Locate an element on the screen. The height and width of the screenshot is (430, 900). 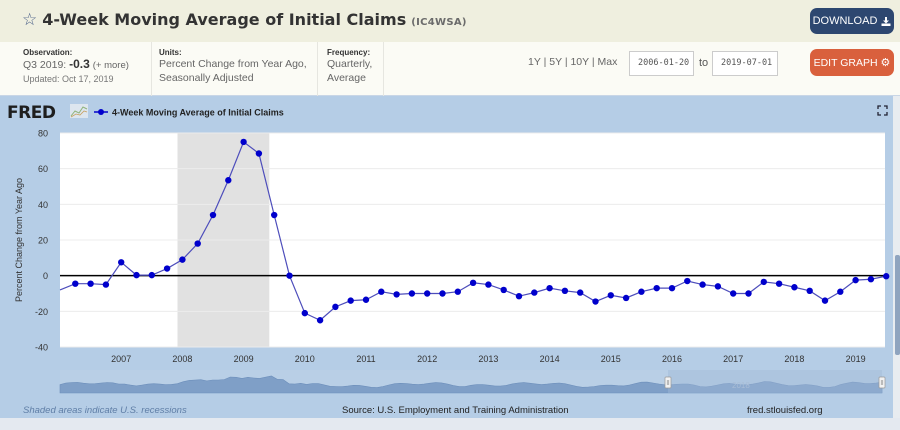
x-tick-label: 2016 is located at coordinates (672, 359).